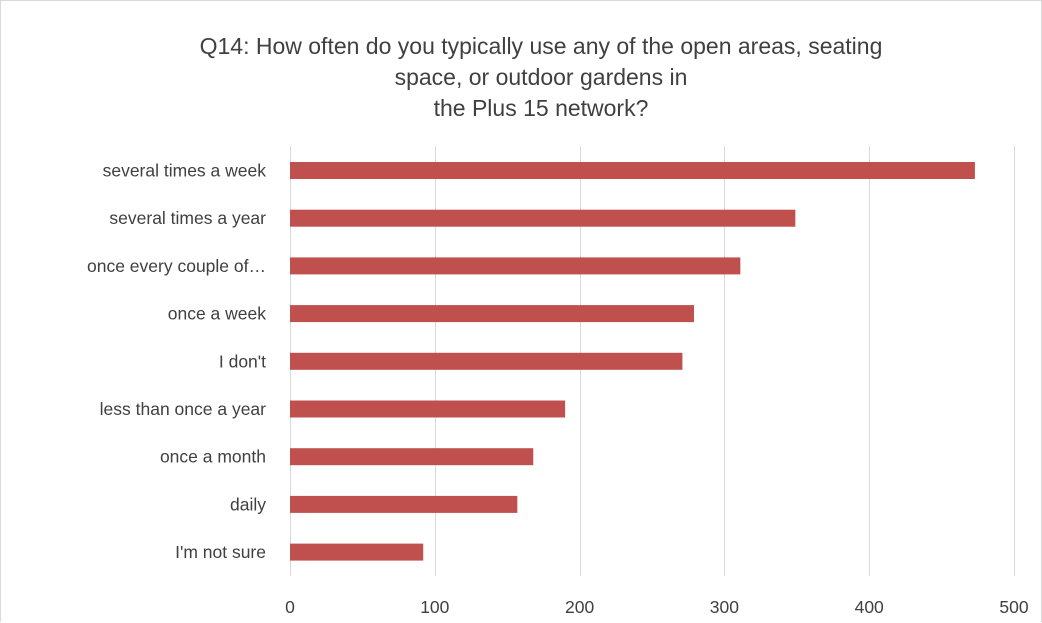 This screenshot has width=1042, height=623. I want to click on x-tick-label: 400, so click(869, 607).